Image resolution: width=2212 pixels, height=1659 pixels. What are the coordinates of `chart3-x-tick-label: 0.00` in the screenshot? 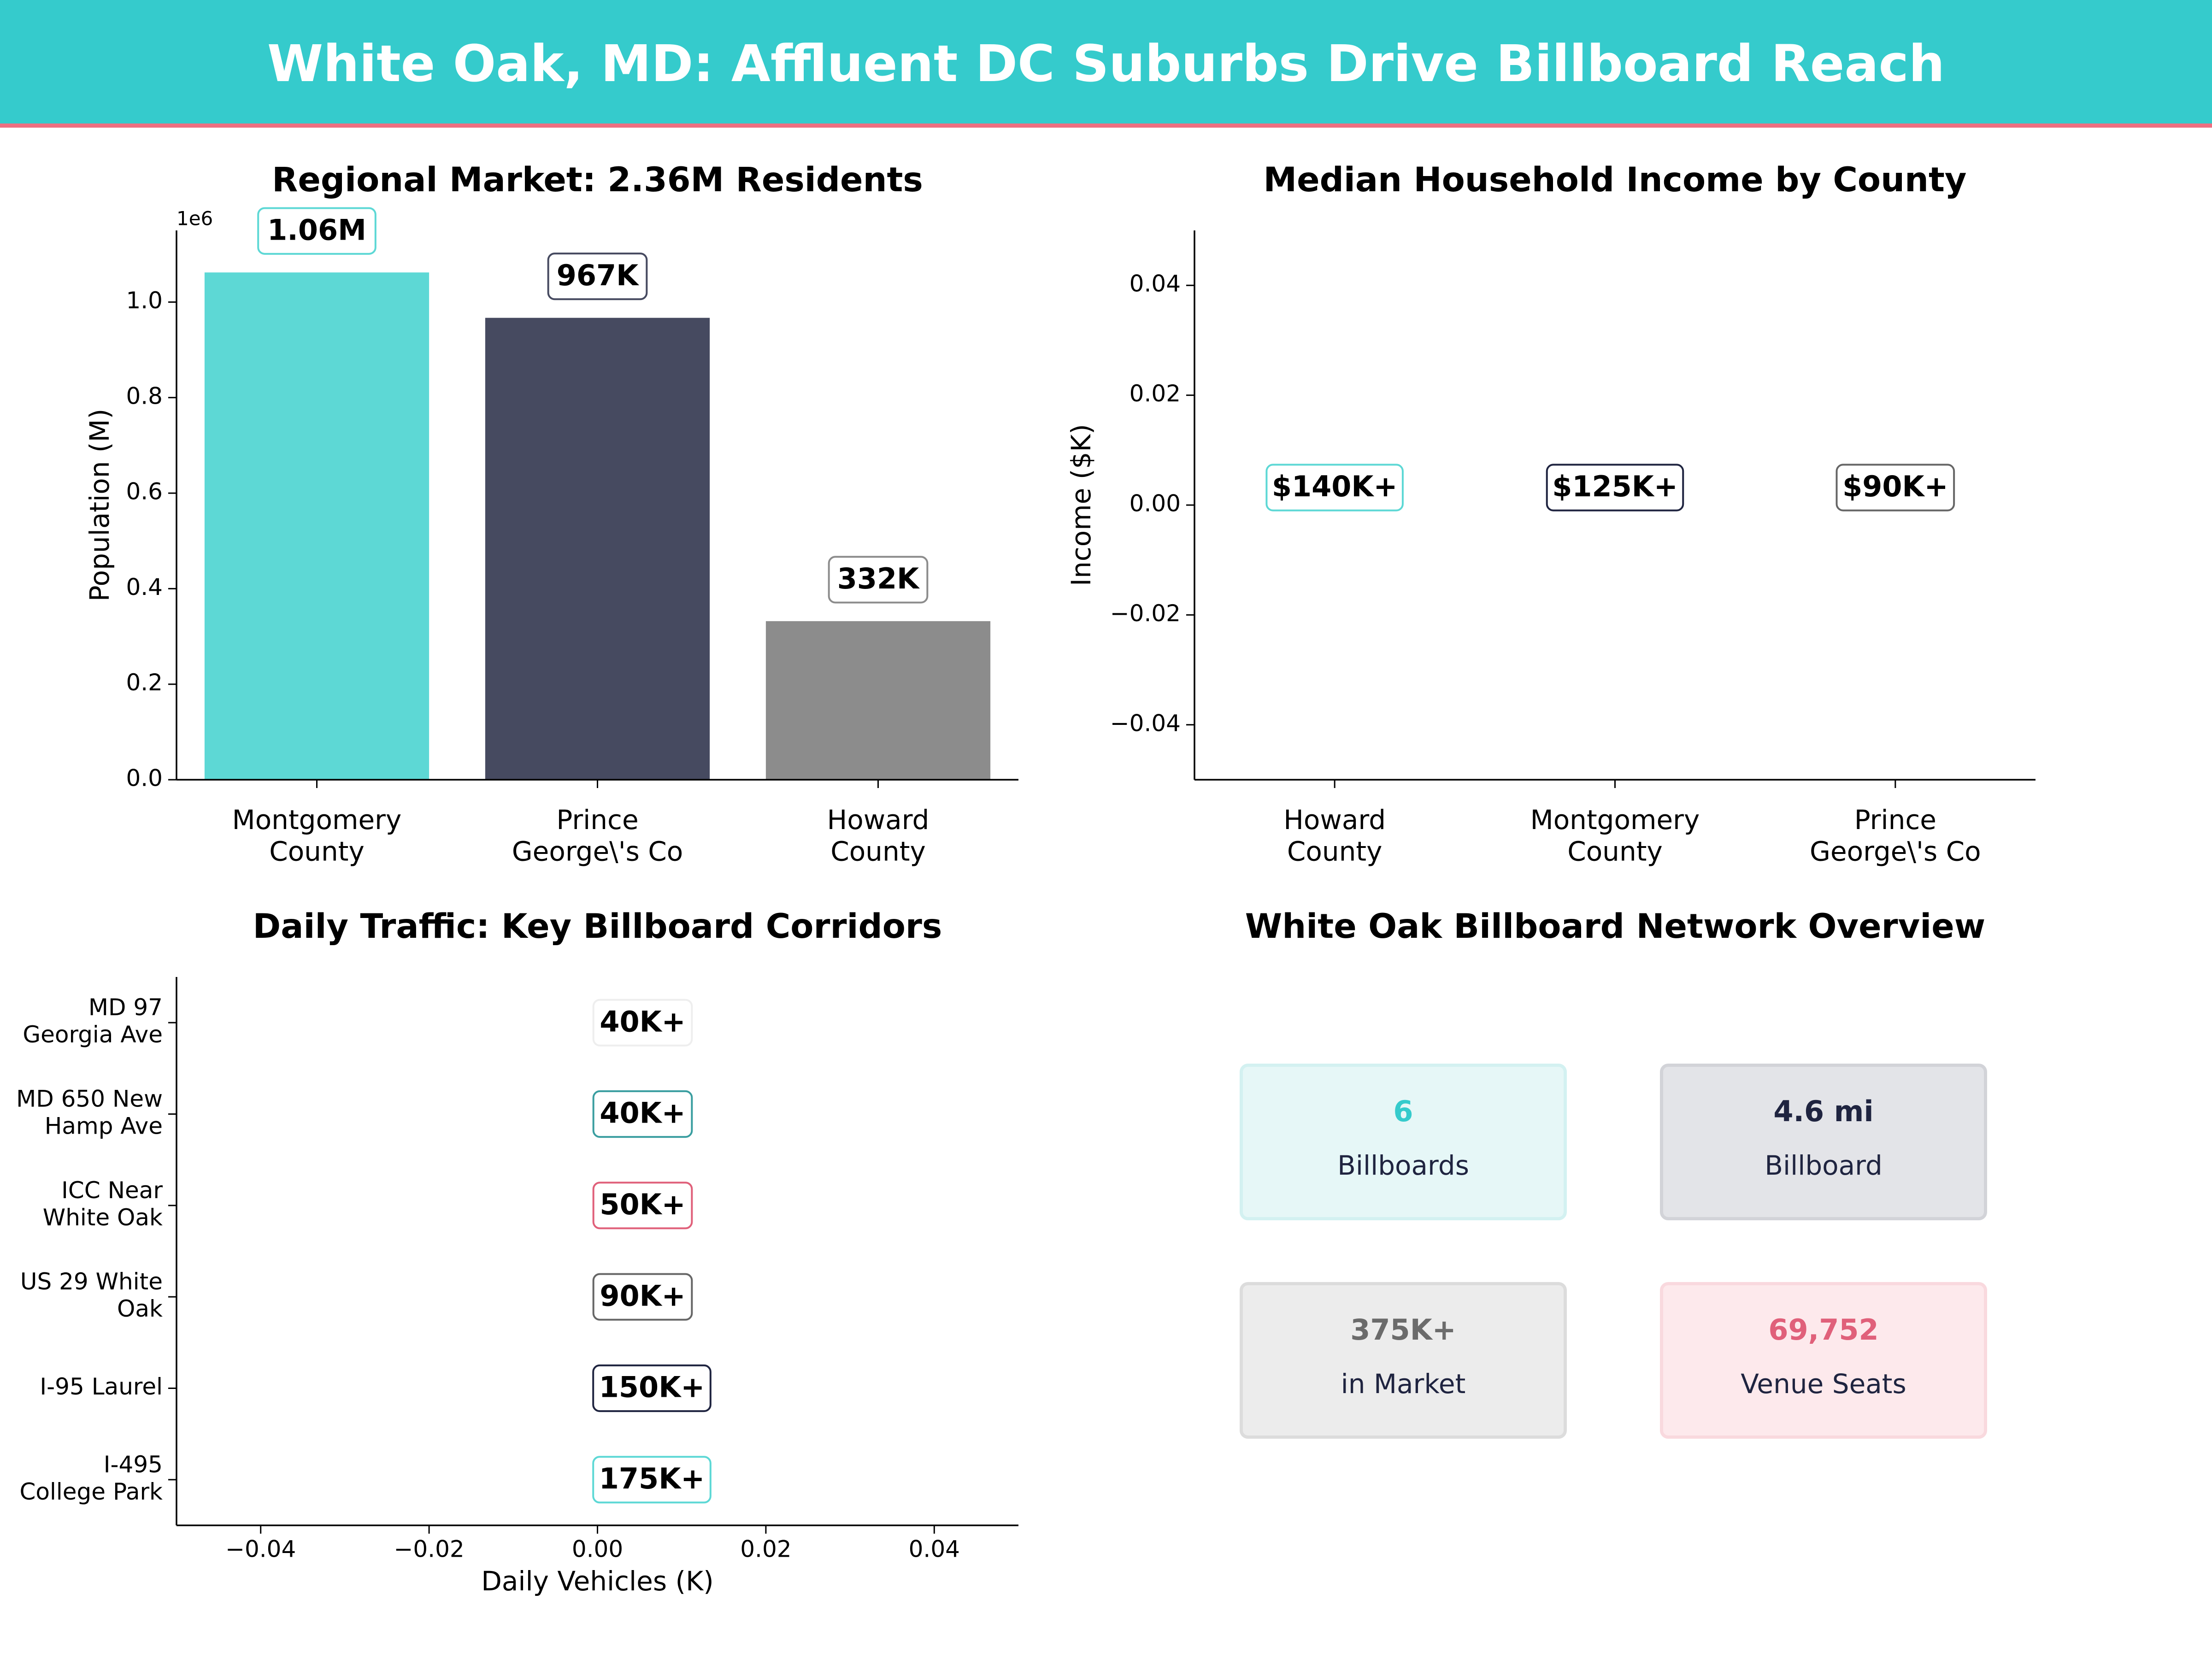 It's located at (597, 1549).